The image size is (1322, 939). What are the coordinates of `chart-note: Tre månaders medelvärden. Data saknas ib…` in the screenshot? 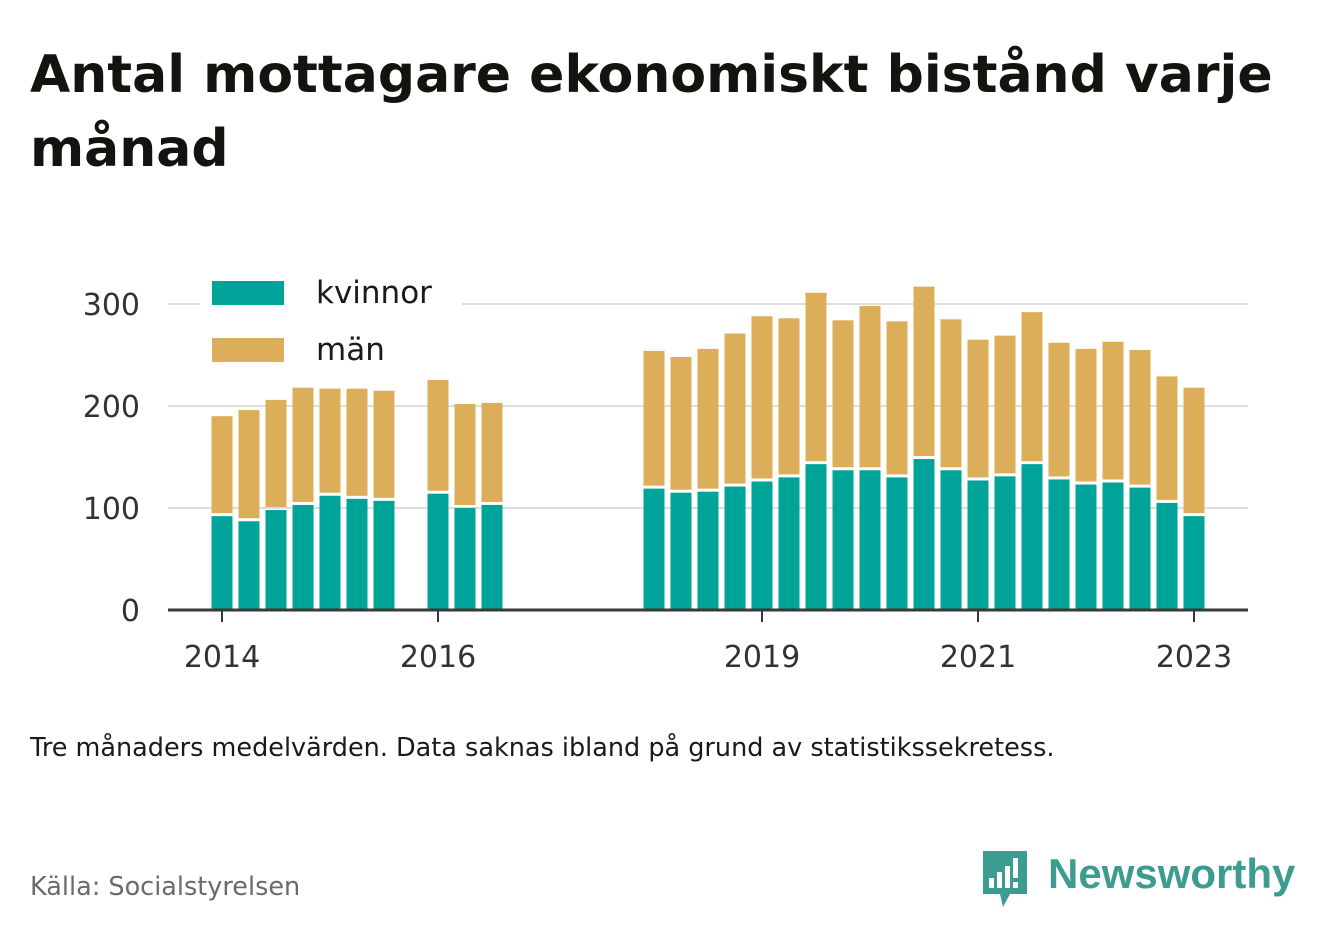 It's located at (542, 748).